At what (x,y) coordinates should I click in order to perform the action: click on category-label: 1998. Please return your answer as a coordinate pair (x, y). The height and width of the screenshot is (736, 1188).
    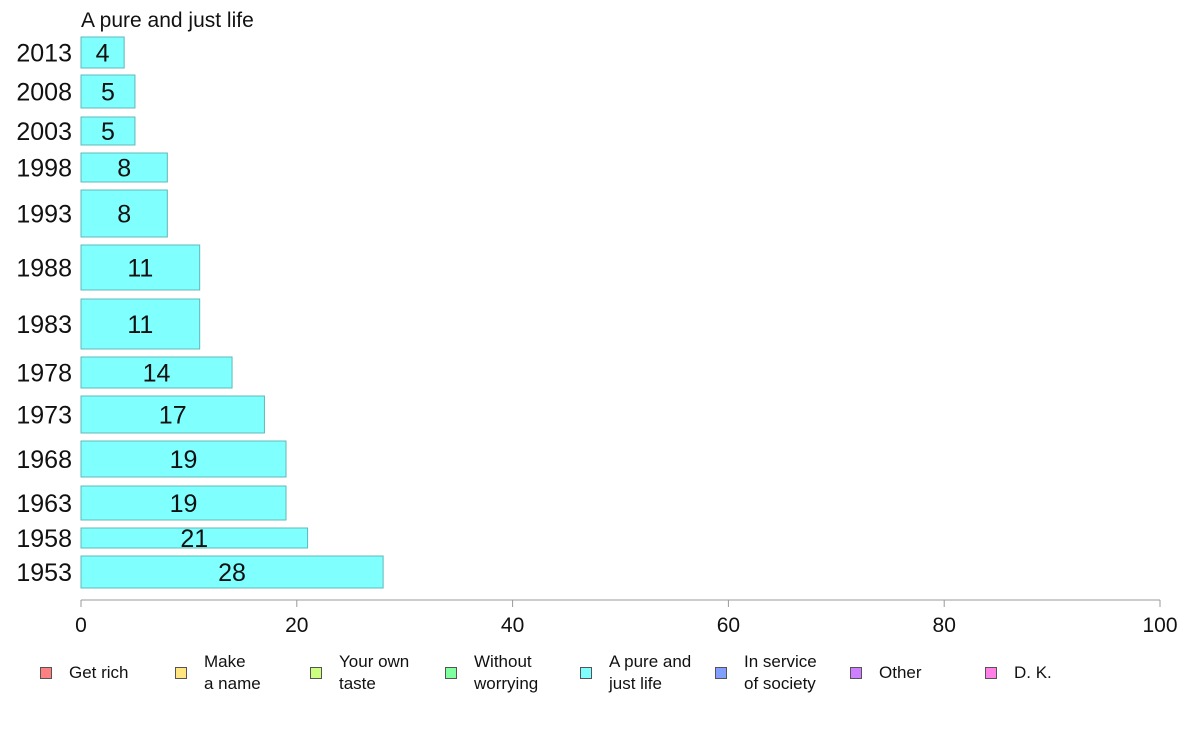
    Looking at the image, I should click on (44, 169).